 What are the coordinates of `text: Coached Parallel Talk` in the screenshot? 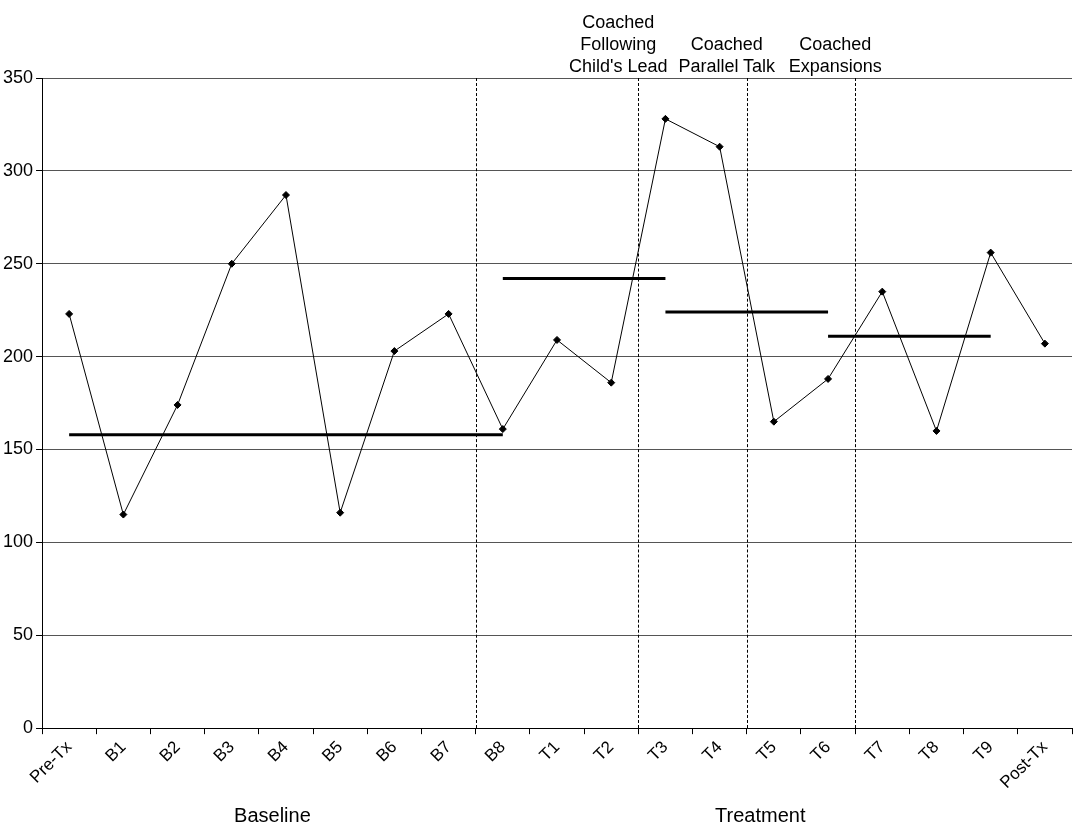 It's located at (727, 54).